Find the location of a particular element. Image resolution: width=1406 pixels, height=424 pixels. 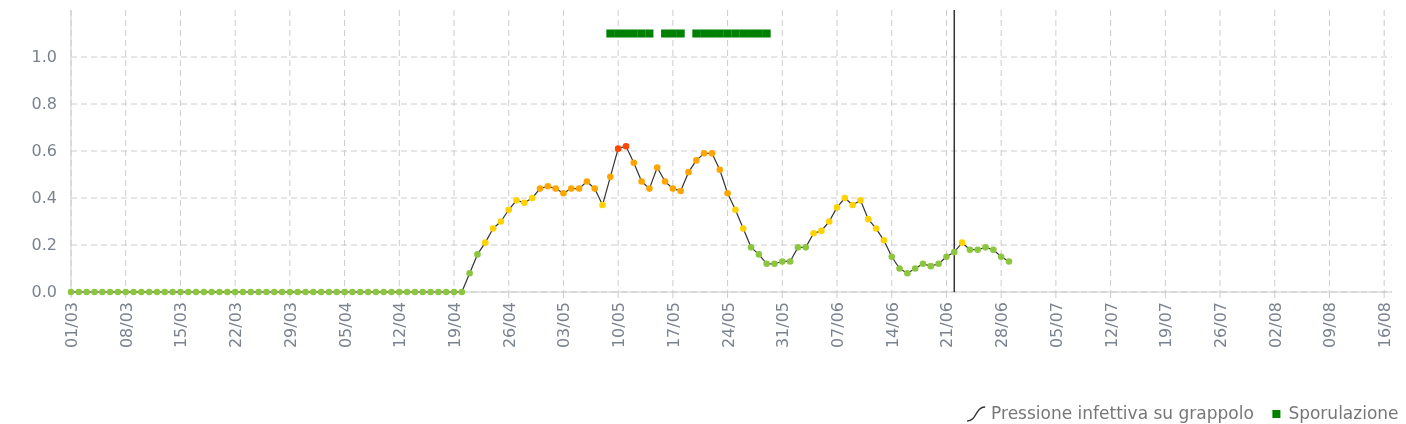

y-tick-label: 0.8 is located at coordinates (44, 103).